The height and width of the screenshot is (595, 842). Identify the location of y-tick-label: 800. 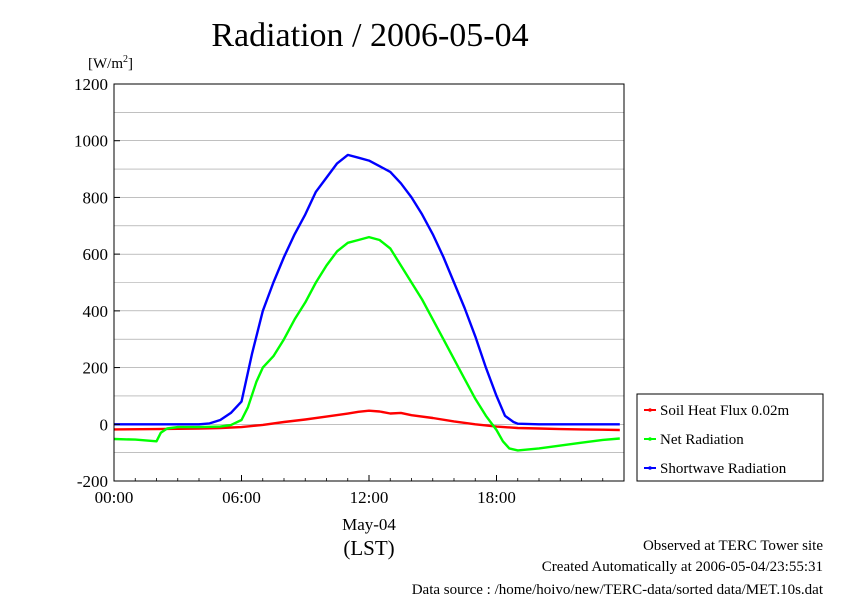
(96, 197).